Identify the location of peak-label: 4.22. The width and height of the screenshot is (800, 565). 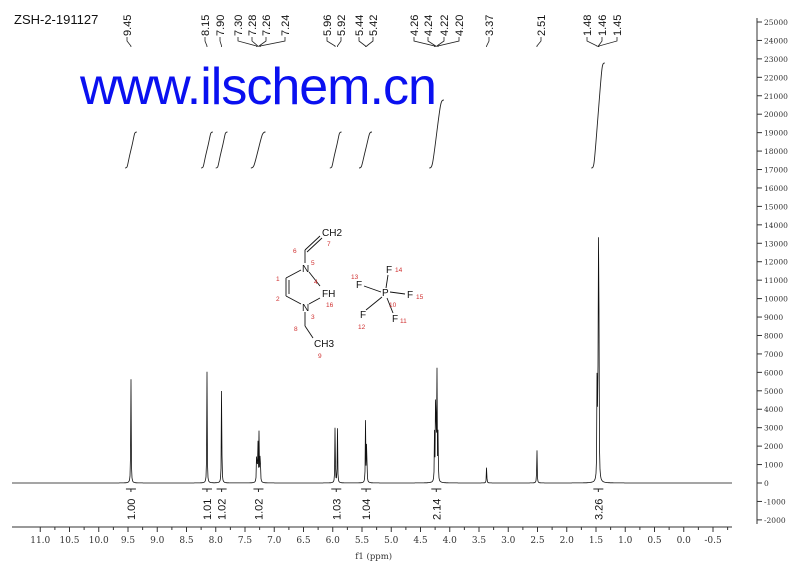
(445, 25).